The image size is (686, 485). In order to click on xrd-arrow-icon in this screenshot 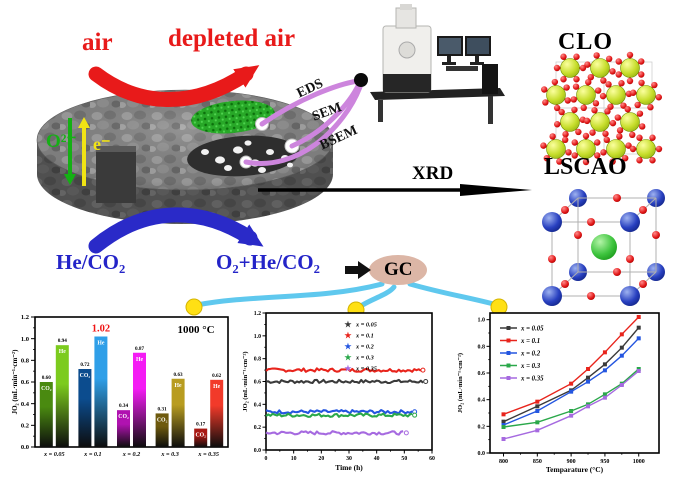, I will do `click(395, 190)`.